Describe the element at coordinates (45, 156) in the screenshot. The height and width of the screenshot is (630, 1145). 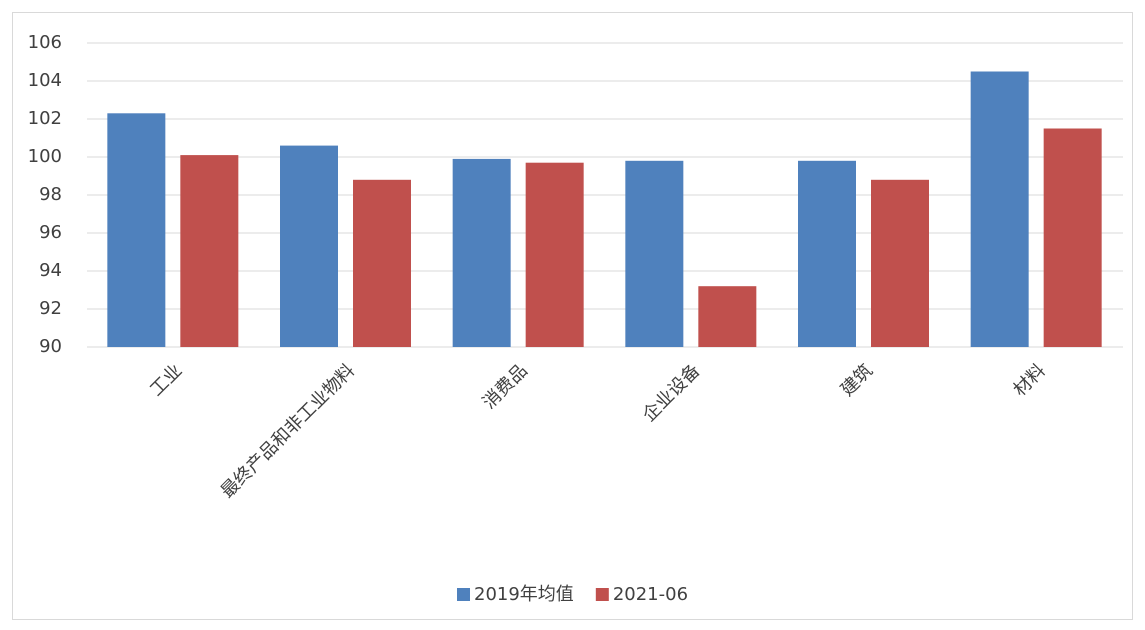
I see `y-tick-label: 100` at that location.